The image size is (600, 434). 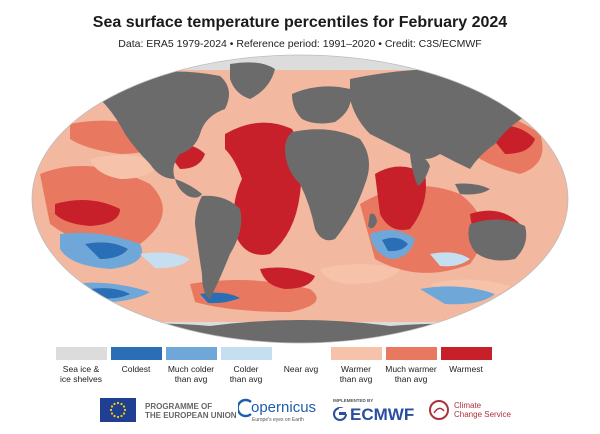 What do you see at coordinates (246, 353) in the screenshot?
I see `legend-swatch-colder` at bounding box center [246, 353].